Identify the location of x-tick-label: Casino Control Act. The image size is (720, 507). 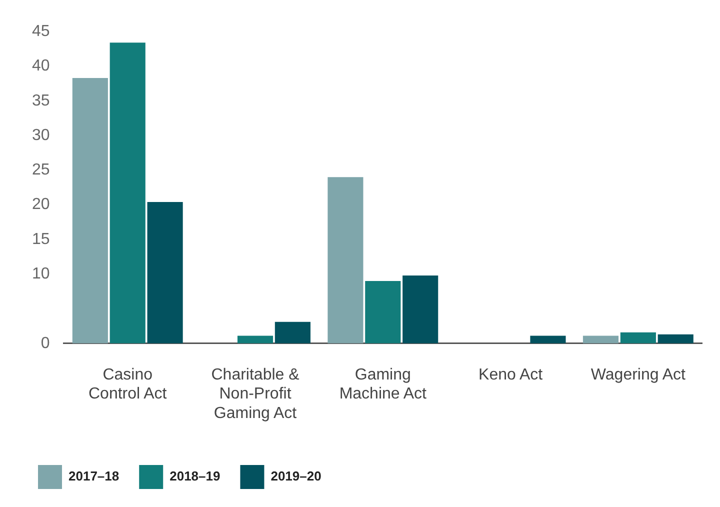
(128, 384).